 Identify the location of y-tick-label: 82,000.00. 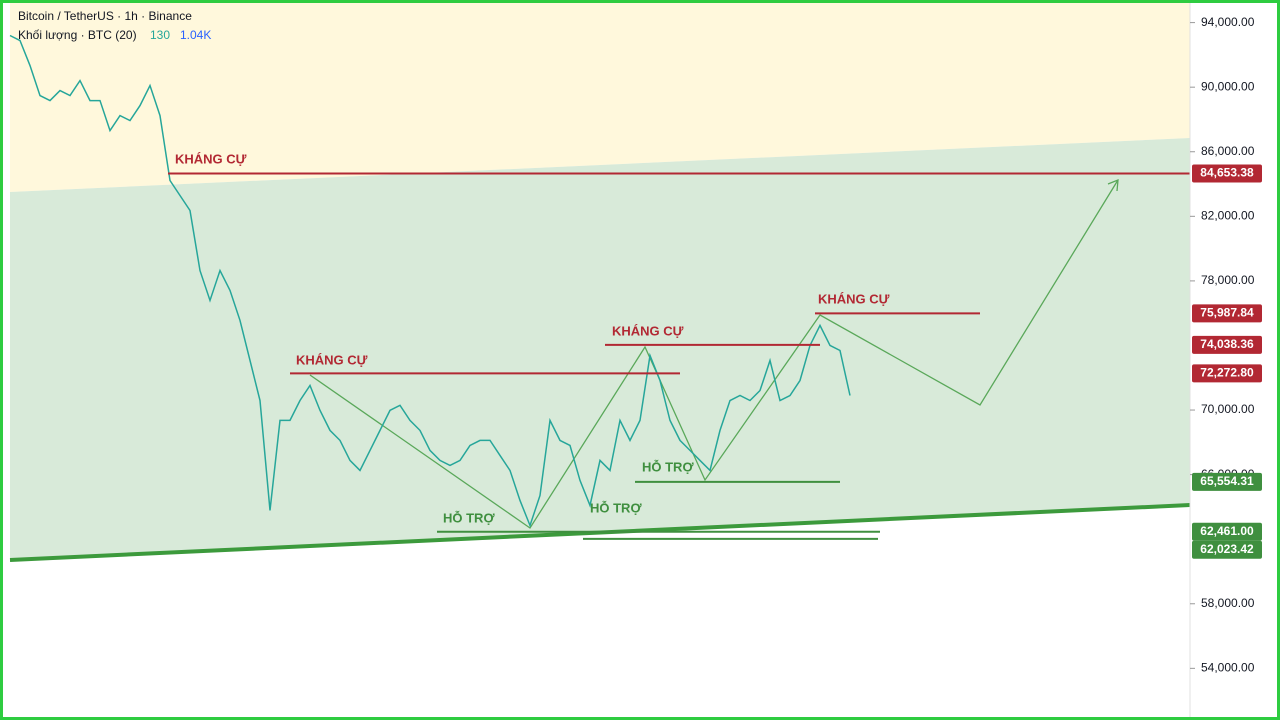
(1228, 215).